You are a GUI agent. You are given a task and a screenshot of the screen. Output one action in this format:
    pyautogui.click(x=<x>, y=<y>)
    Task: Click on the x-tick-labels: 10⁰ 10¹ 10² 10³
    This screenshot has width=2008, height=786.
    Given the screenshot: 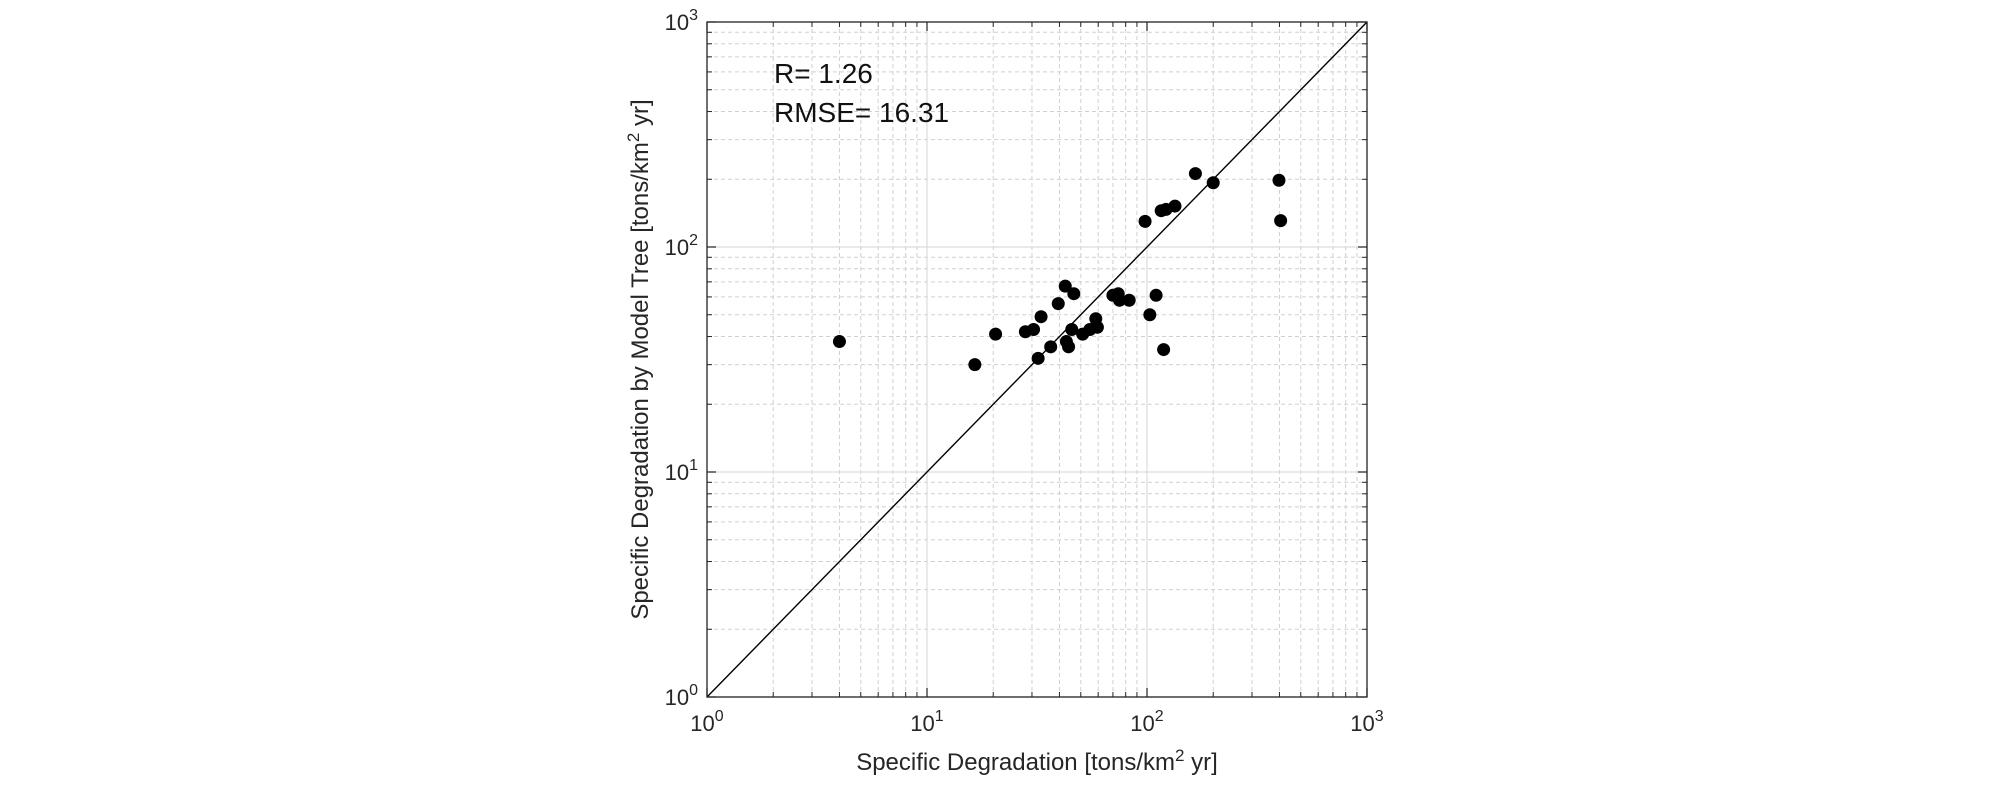 What is the action you would take?
    pyautogui.click(x=1036, y=722)
    